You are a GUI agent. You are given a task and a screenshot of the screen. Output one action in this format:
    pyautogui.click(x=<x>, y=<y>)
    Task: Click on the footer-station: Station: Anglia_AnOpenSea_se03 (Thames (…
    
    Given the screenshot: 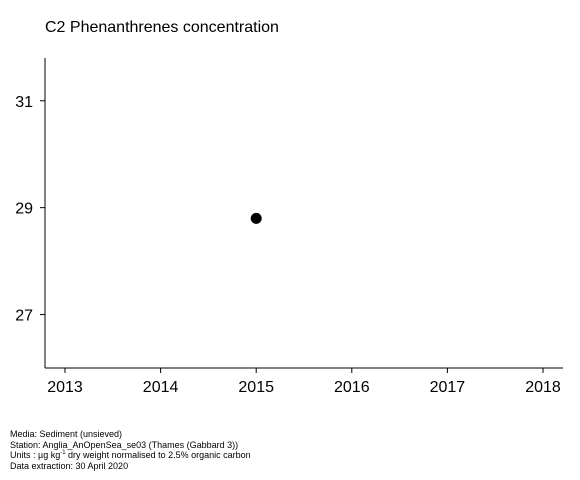 What is the action you would take?
    pyautogui.click(x=124, y=444)
    